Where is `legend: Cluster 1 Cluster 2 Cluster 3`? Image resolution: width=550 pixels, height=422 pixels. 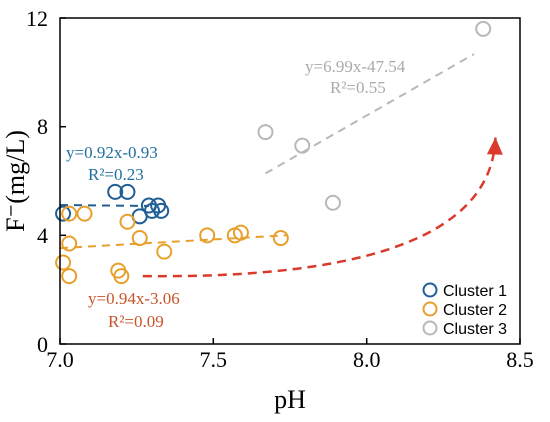 legend: Cluster 1 Cluster 2 Cluster 3 is located at coordinates (464, 310).